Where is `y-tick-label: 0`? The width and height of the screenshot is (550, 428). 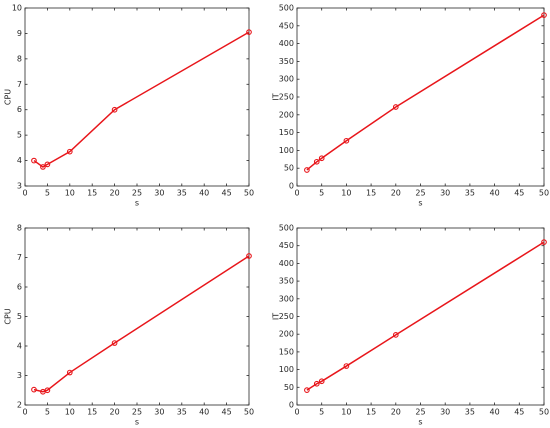 y-tick-label: 0 is located at coordinates (291, 186).